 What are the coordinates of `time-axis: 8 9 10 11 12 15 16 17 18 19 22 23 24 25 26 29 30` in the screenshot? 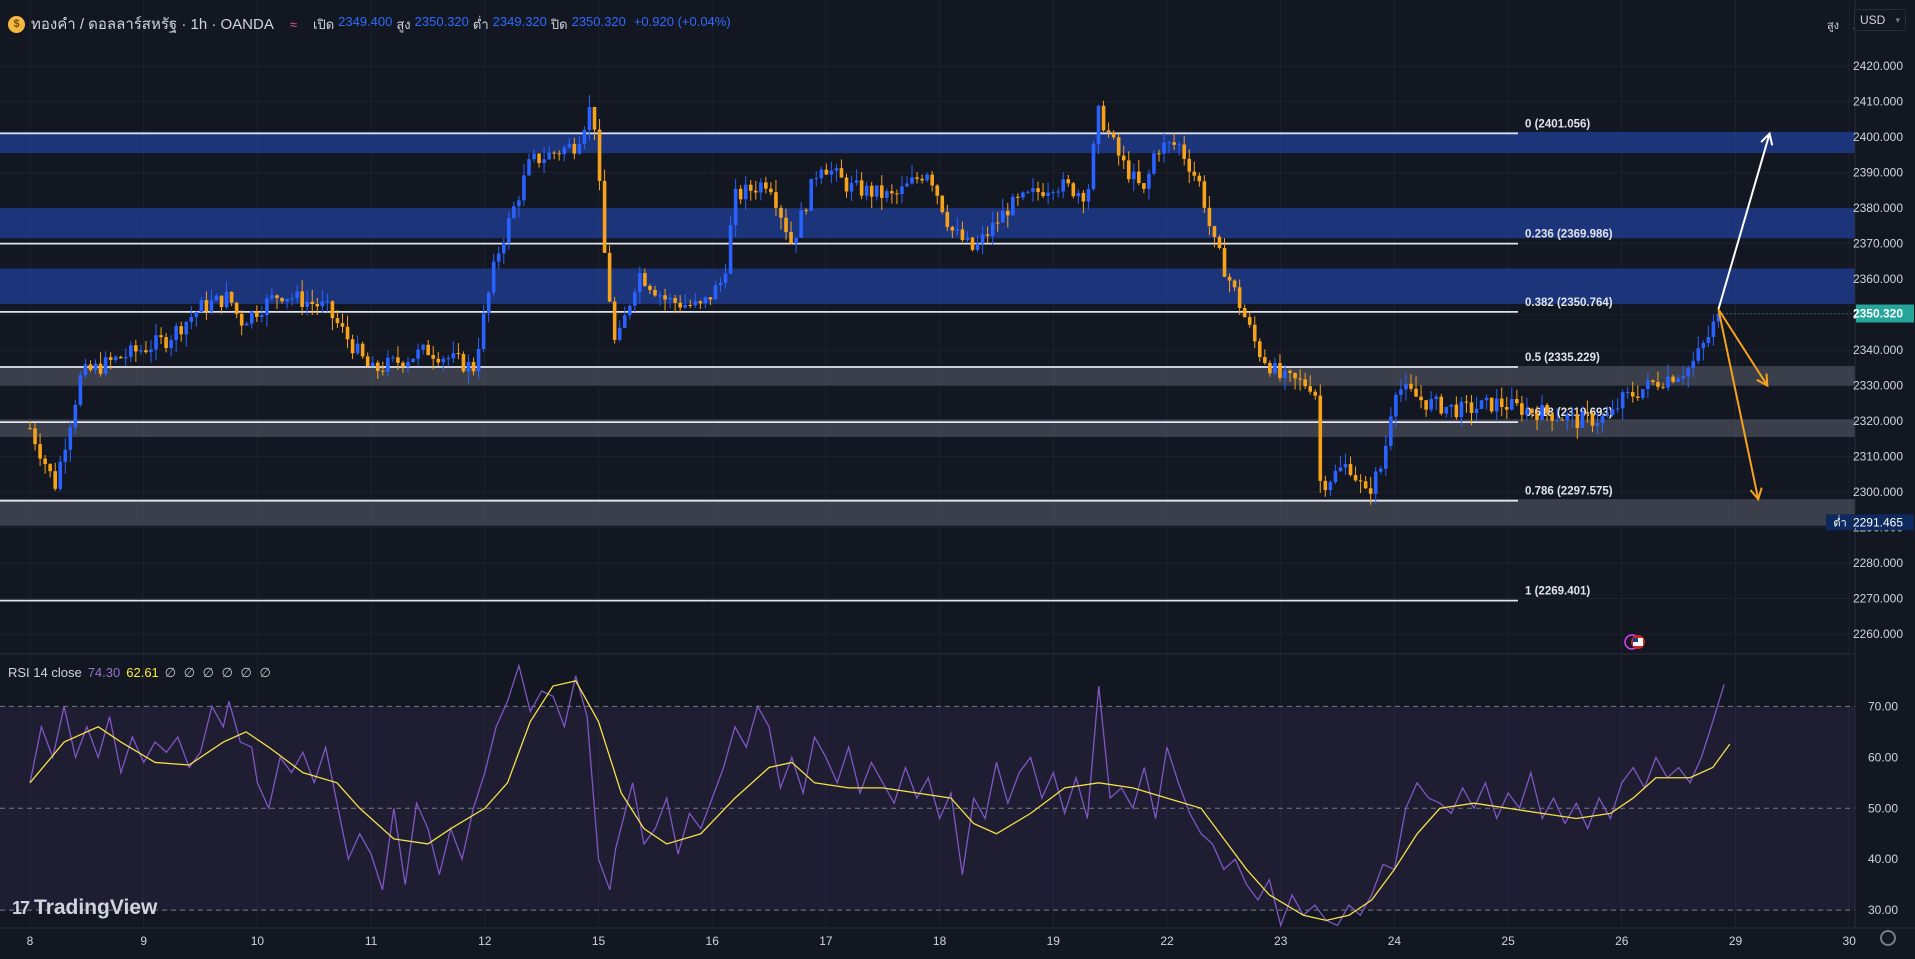 It's located at (957, 937).